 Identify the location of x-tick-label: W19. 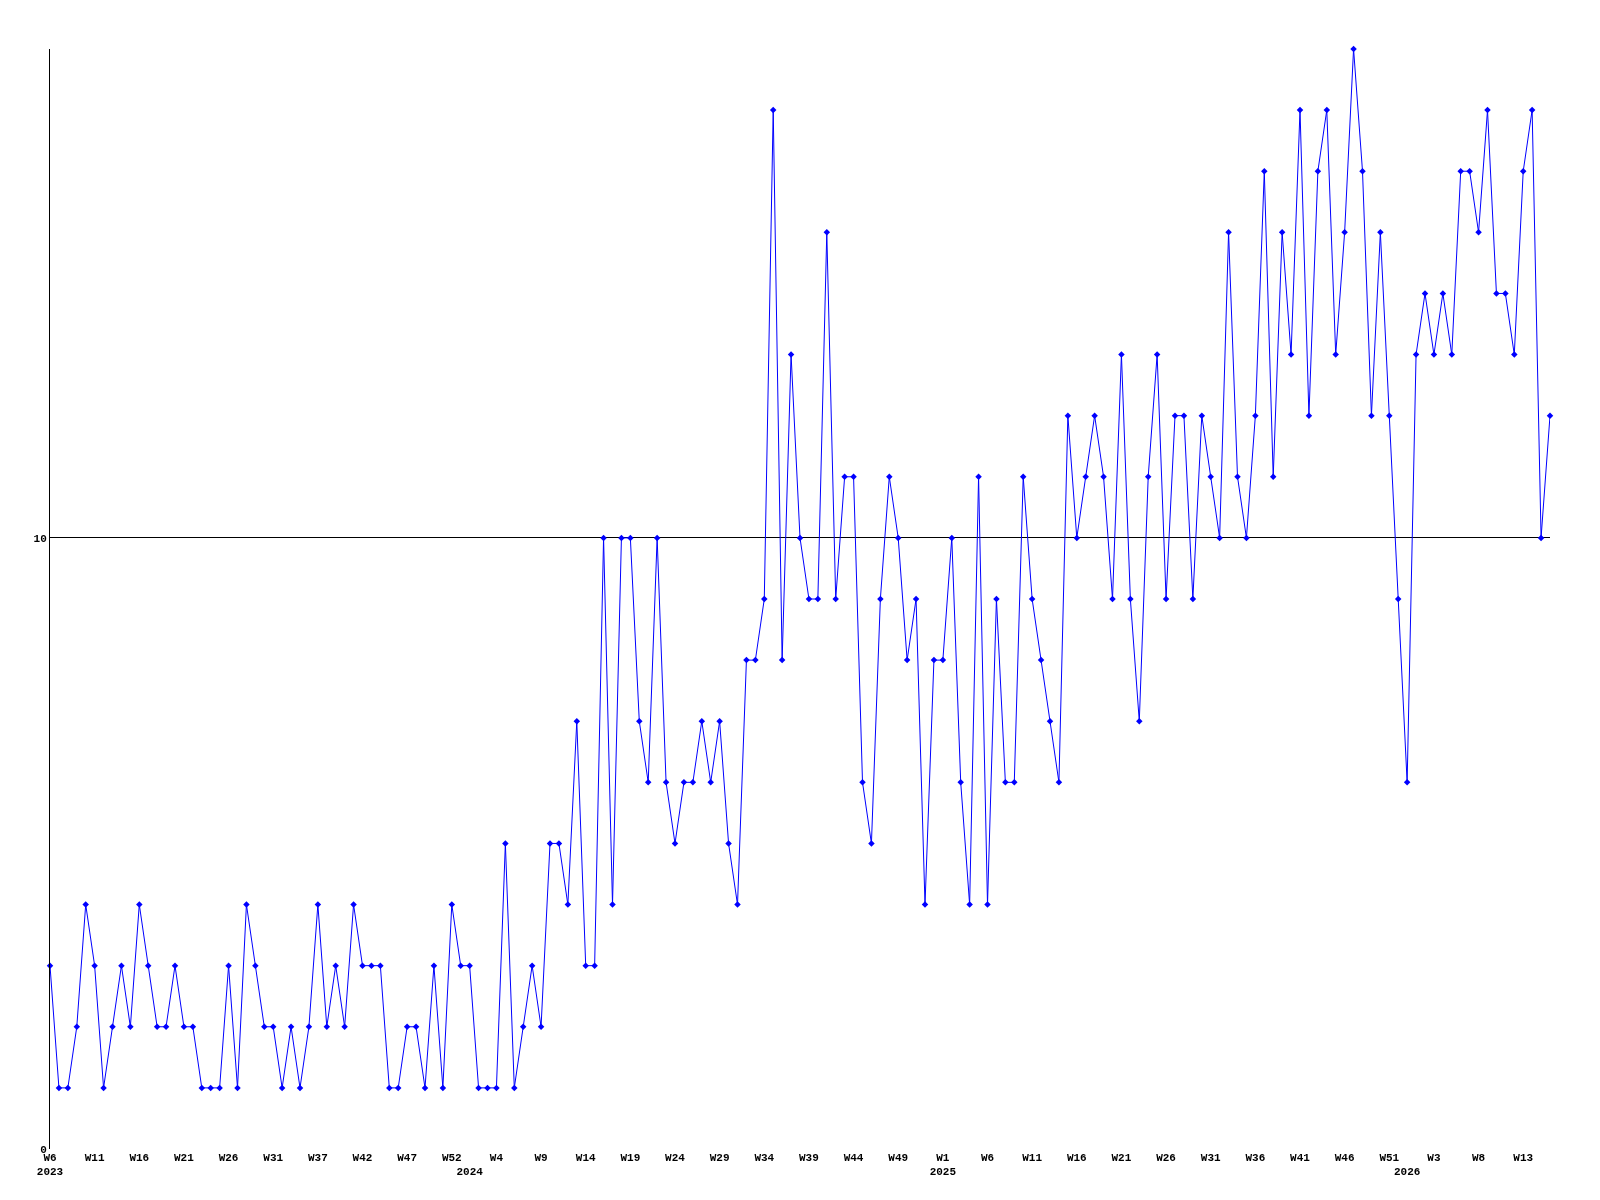
(630, 1158).